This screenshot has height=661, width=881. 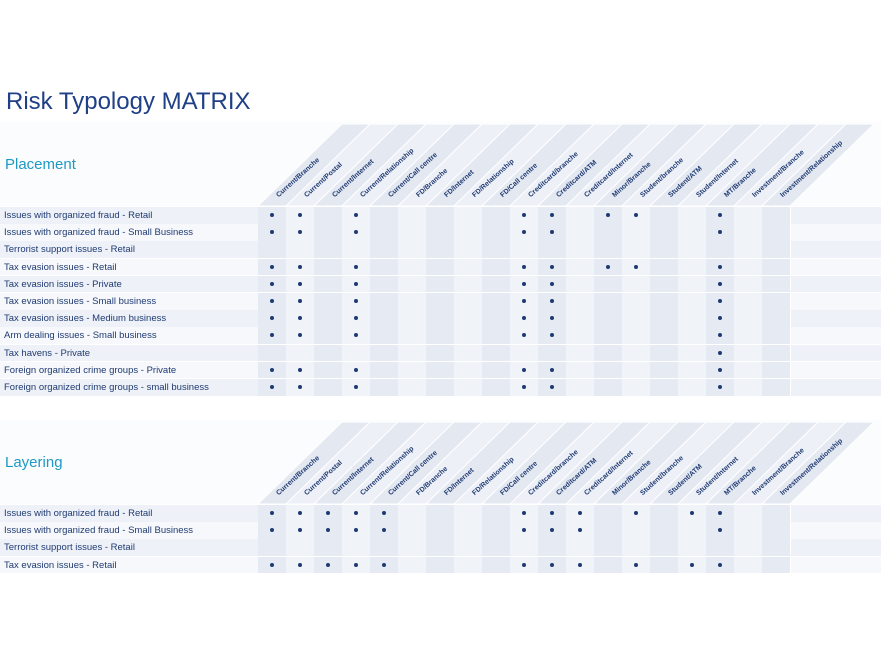 What do you see at coordinates (78, 513) in the screenshot?
I see `row-label: Issues with organized fraud - Retail` at bounding box center [78, 513].